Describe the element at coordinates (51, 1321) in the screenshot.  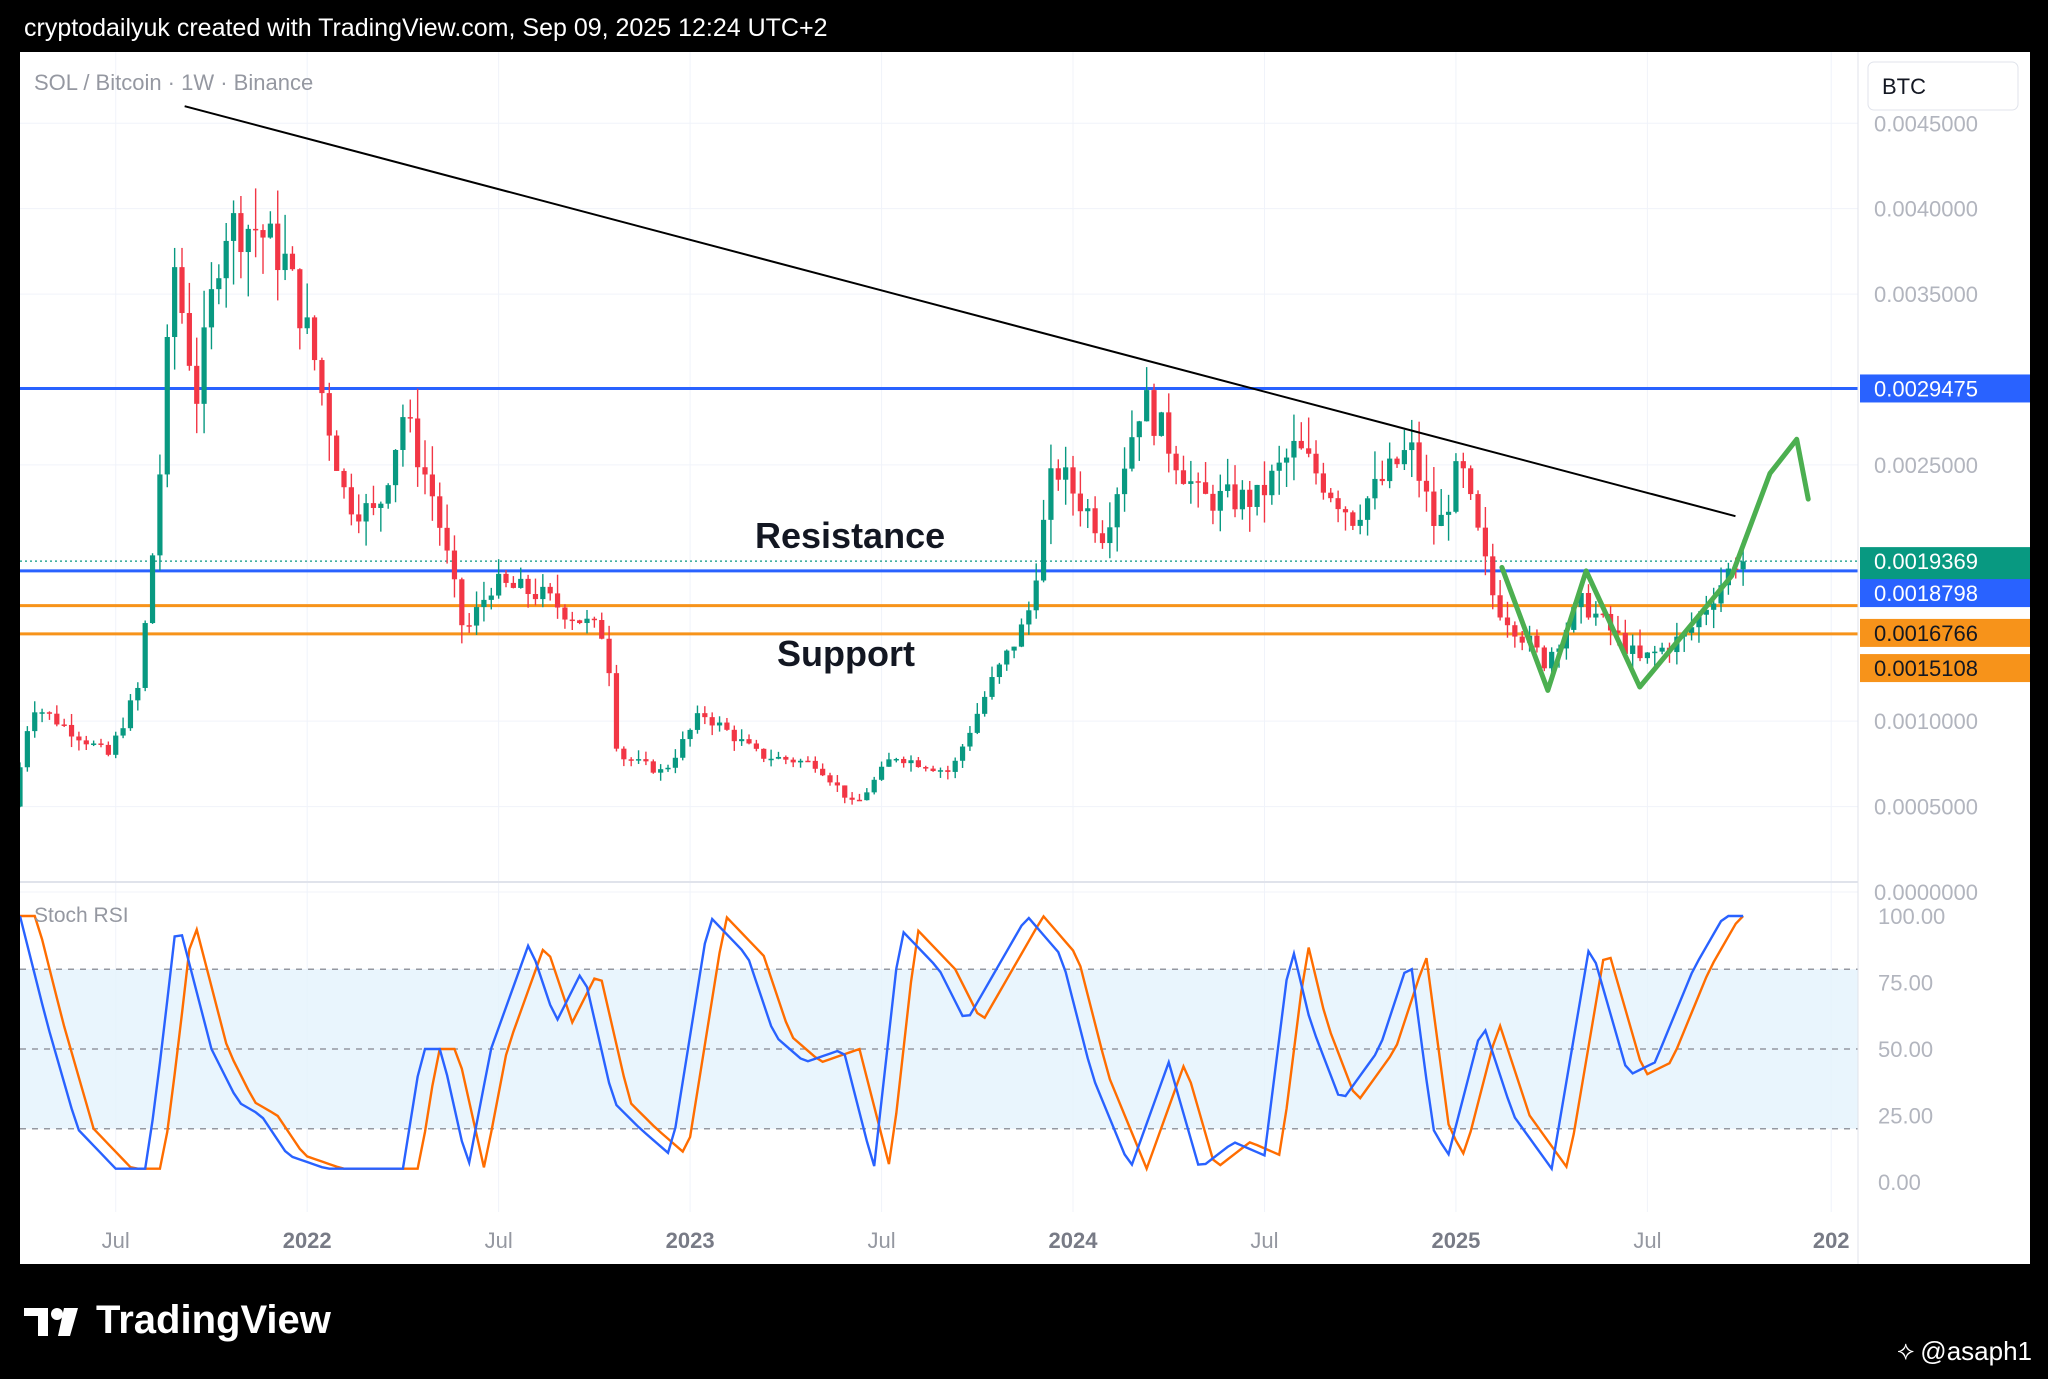
I see `tradingview-logo-icon` at that location.